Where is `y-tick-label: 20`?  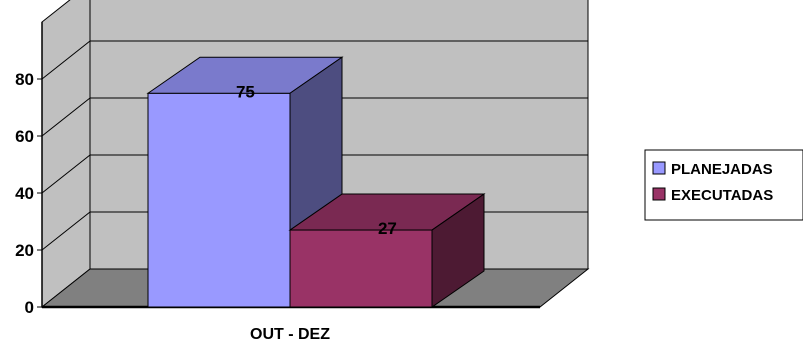
y-tick-label: 20 is located at coordinates (24, 250).